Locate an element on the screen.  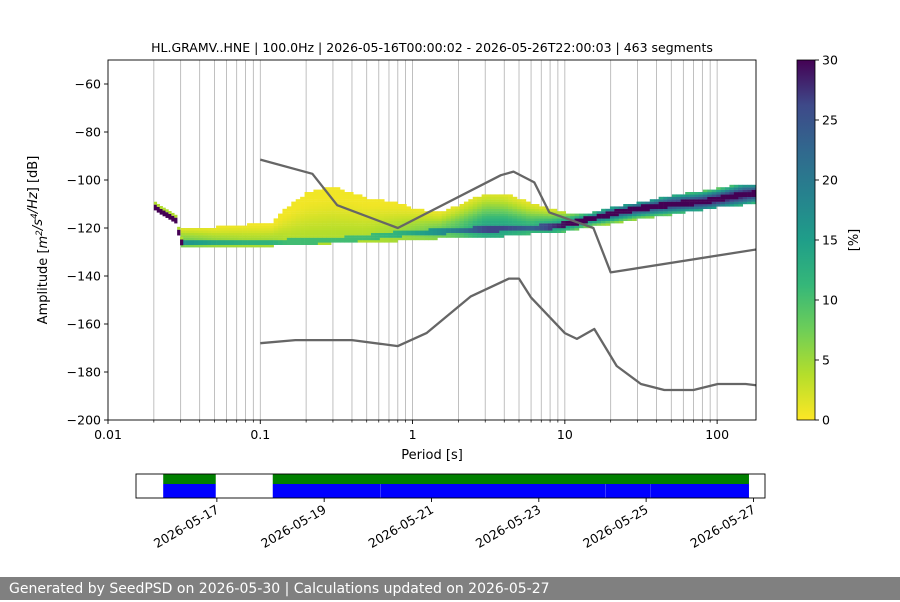
colorbar-tick-label: 25 is located at coordinates (830, 120).